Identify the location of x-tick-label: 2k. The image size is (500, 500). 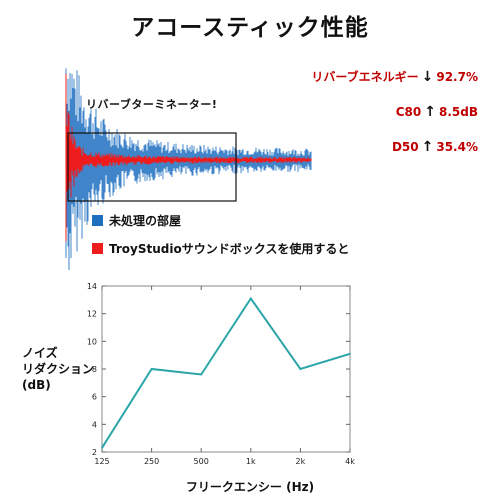
(301, 461).